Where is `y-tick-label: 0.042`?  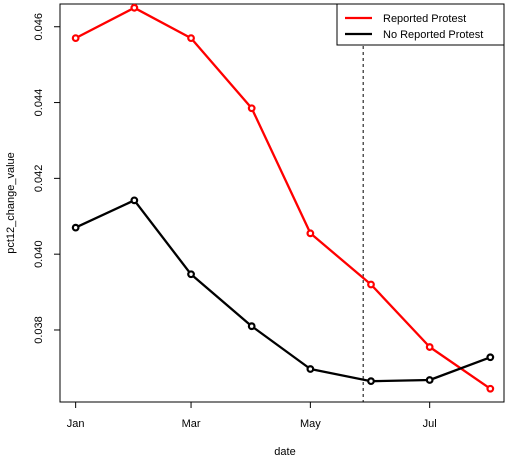
y-tick-label: 0.042 is located at coordinates (39, 179).